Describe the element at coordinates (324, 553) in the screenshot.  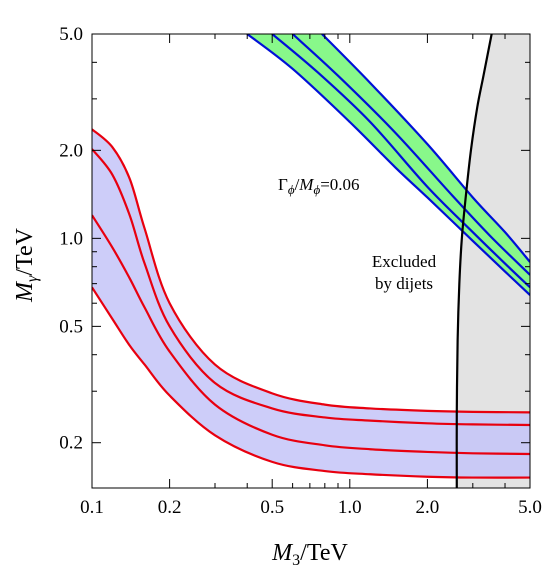
I see `x-axis-label-rest: /TeV` at that location.